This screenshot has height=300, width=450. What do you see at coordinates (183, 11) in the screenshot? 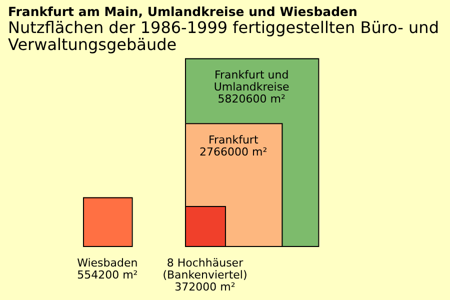
I see `text: Frankfurt am Main, Umlandkreise und Wiesbaden` at bounding box center [183, 11].